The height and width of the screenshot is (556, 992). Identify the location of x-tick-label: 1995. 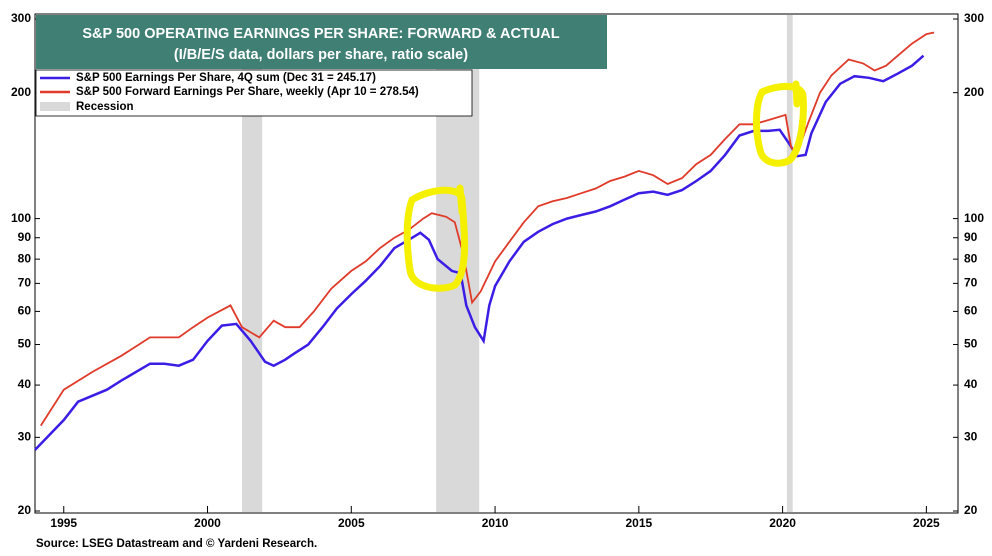
(63, 523).